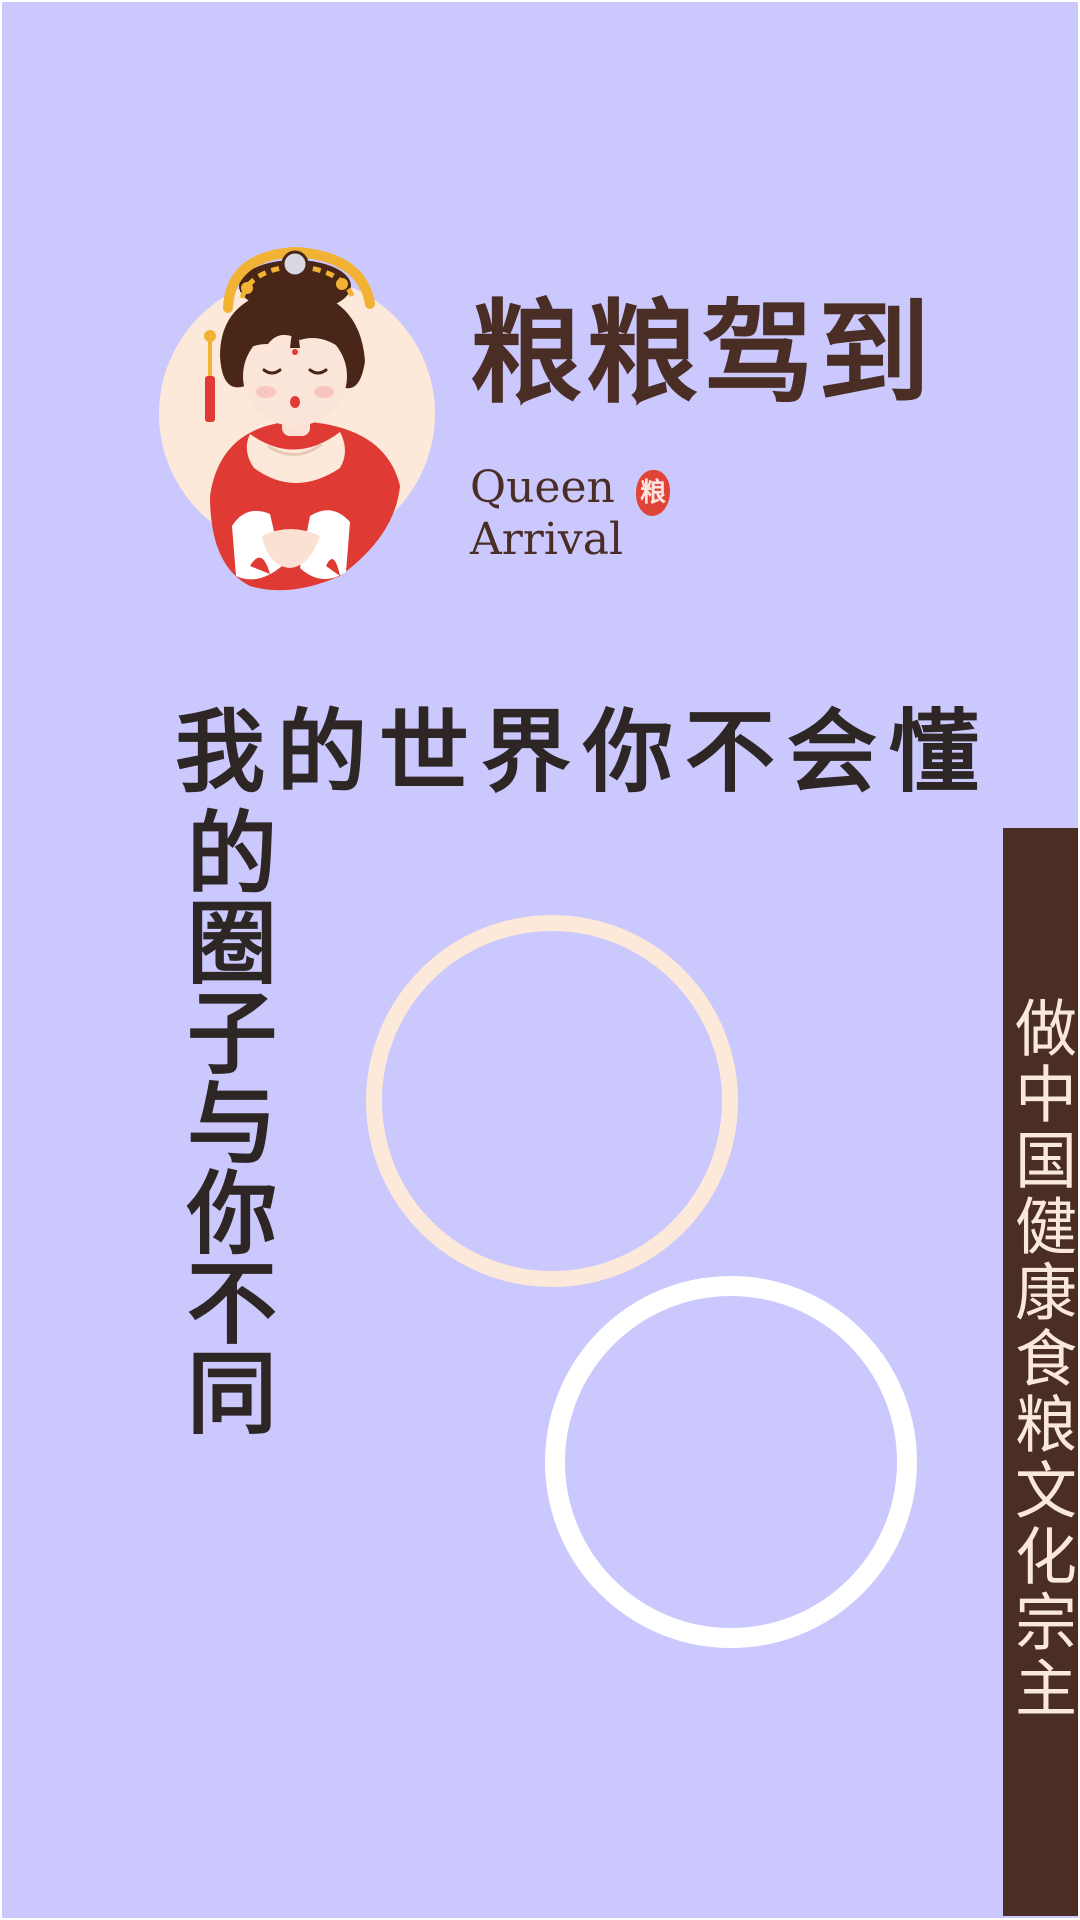  What do you see at coordinates (552, 1101) in the screenshot?
I see `cream-ring` at bounding box center [552, 1101].